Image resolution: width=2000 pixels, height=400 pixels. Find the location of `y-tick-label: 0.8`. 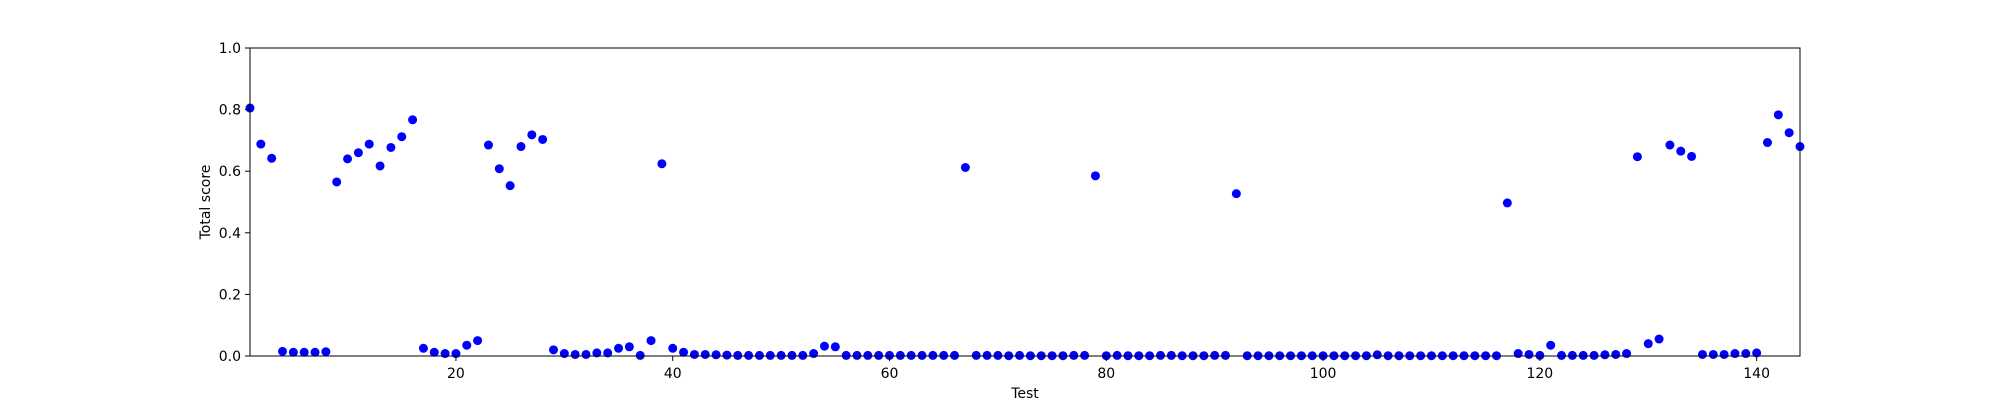

y-tick-label: 0.8 is located at coordinates (230, 111).